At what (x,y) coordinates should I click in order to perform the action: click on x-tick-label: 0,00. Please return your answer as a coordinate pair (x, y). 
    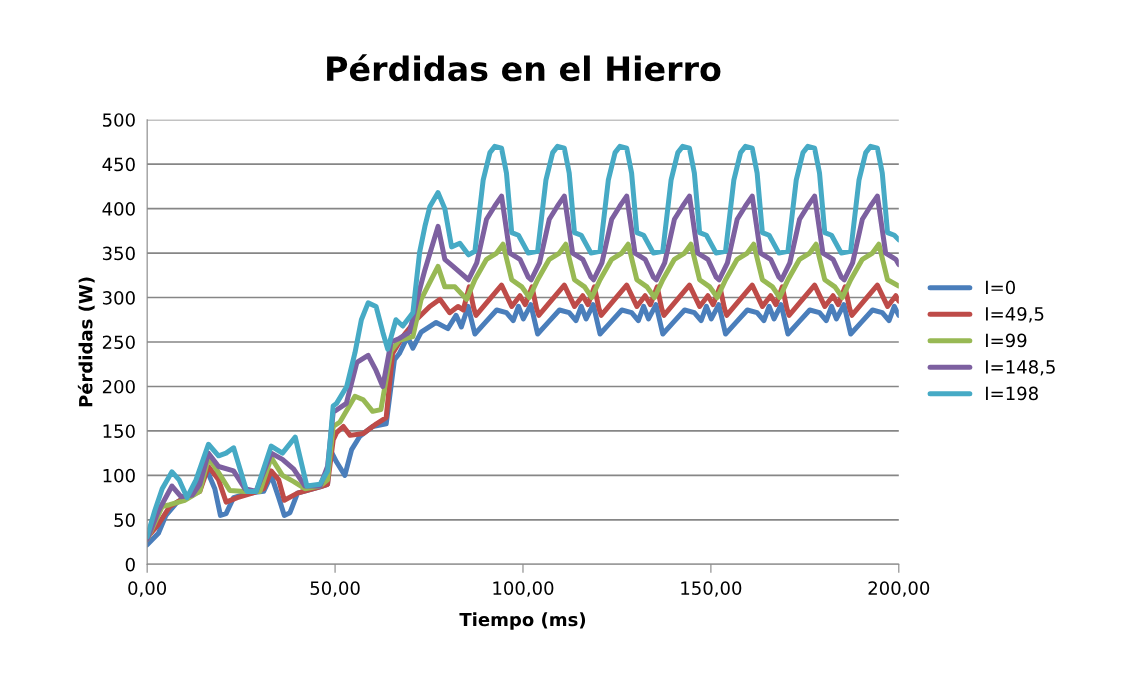
    Looking at the image, I should click on (147, 589).